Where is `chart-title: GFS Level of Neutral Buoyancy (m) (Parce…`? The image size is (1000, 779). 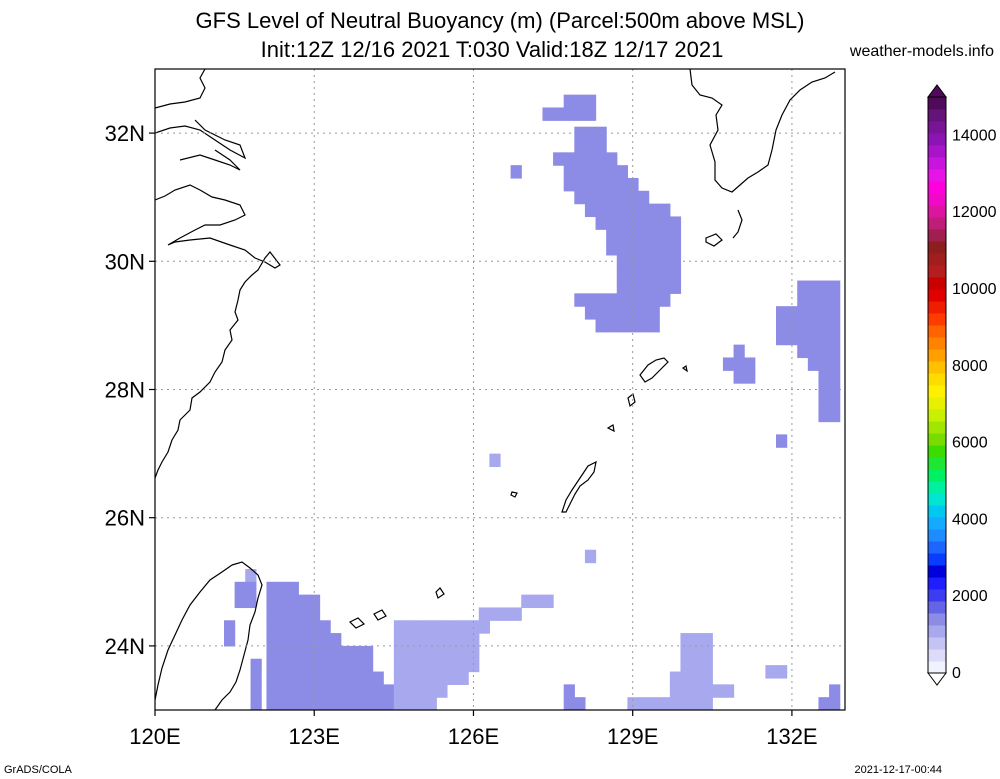 chart-title: GFS Level of Neutral Buoyancy (m) (Parce… is located at coordinates (500, 20).